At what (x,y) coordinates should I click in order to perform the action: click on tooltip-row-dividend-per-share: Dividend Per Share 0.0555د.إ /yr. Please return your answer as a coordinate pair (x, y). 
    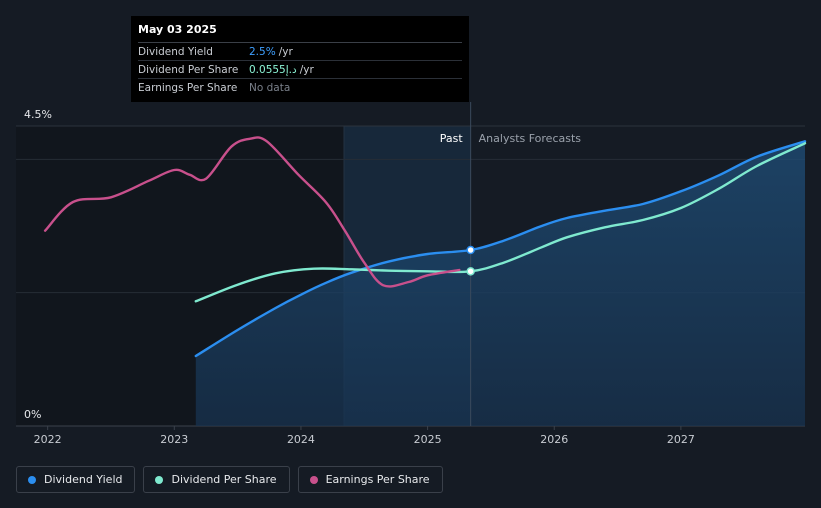
    Looking at the image, I should click on (300, 70).